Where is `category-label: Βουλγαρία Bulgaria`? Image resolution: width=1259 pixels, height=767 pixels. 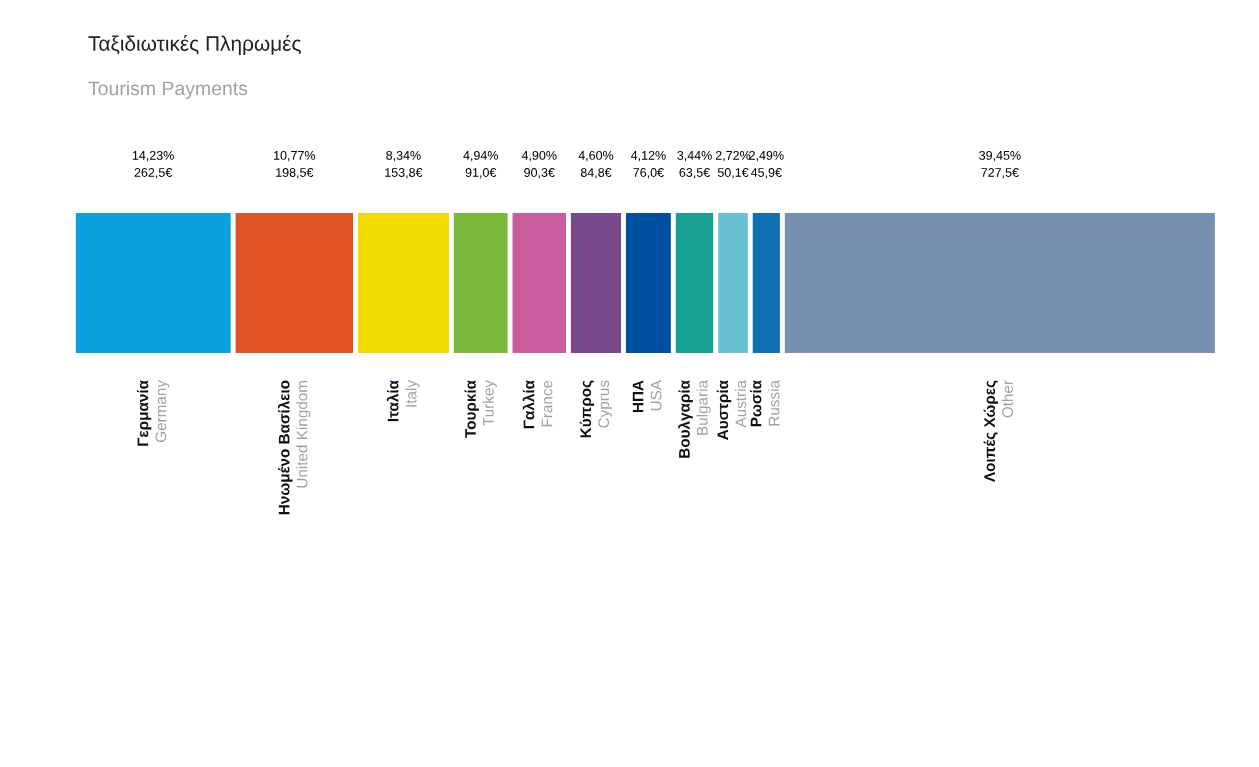 category-label: Βουλγαρία Bulgaria is located at coordinates (694, 419).